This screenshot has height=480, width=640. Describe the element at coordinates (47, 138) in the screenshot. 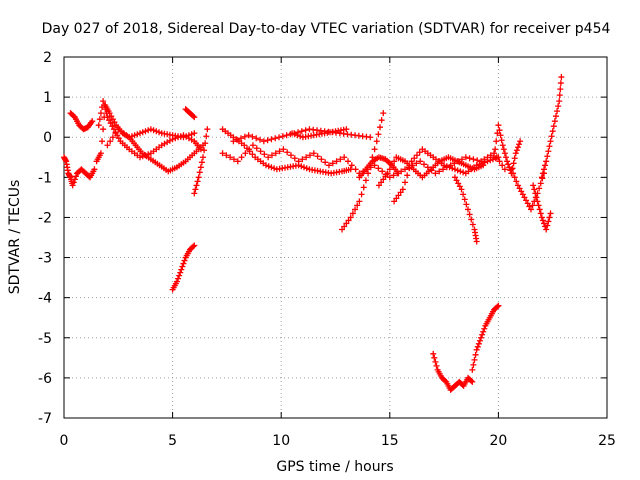

I see `y-tick-label: 0` at that location.